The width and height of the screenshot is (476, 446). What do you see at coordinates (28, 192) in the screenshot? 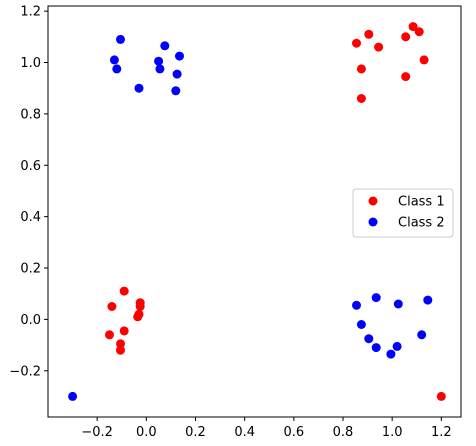
I see `y-axis: −0.2 0.0 0.2 0.4 0.6 0.8 1.0 1.2` at bounding box center [28, 192].